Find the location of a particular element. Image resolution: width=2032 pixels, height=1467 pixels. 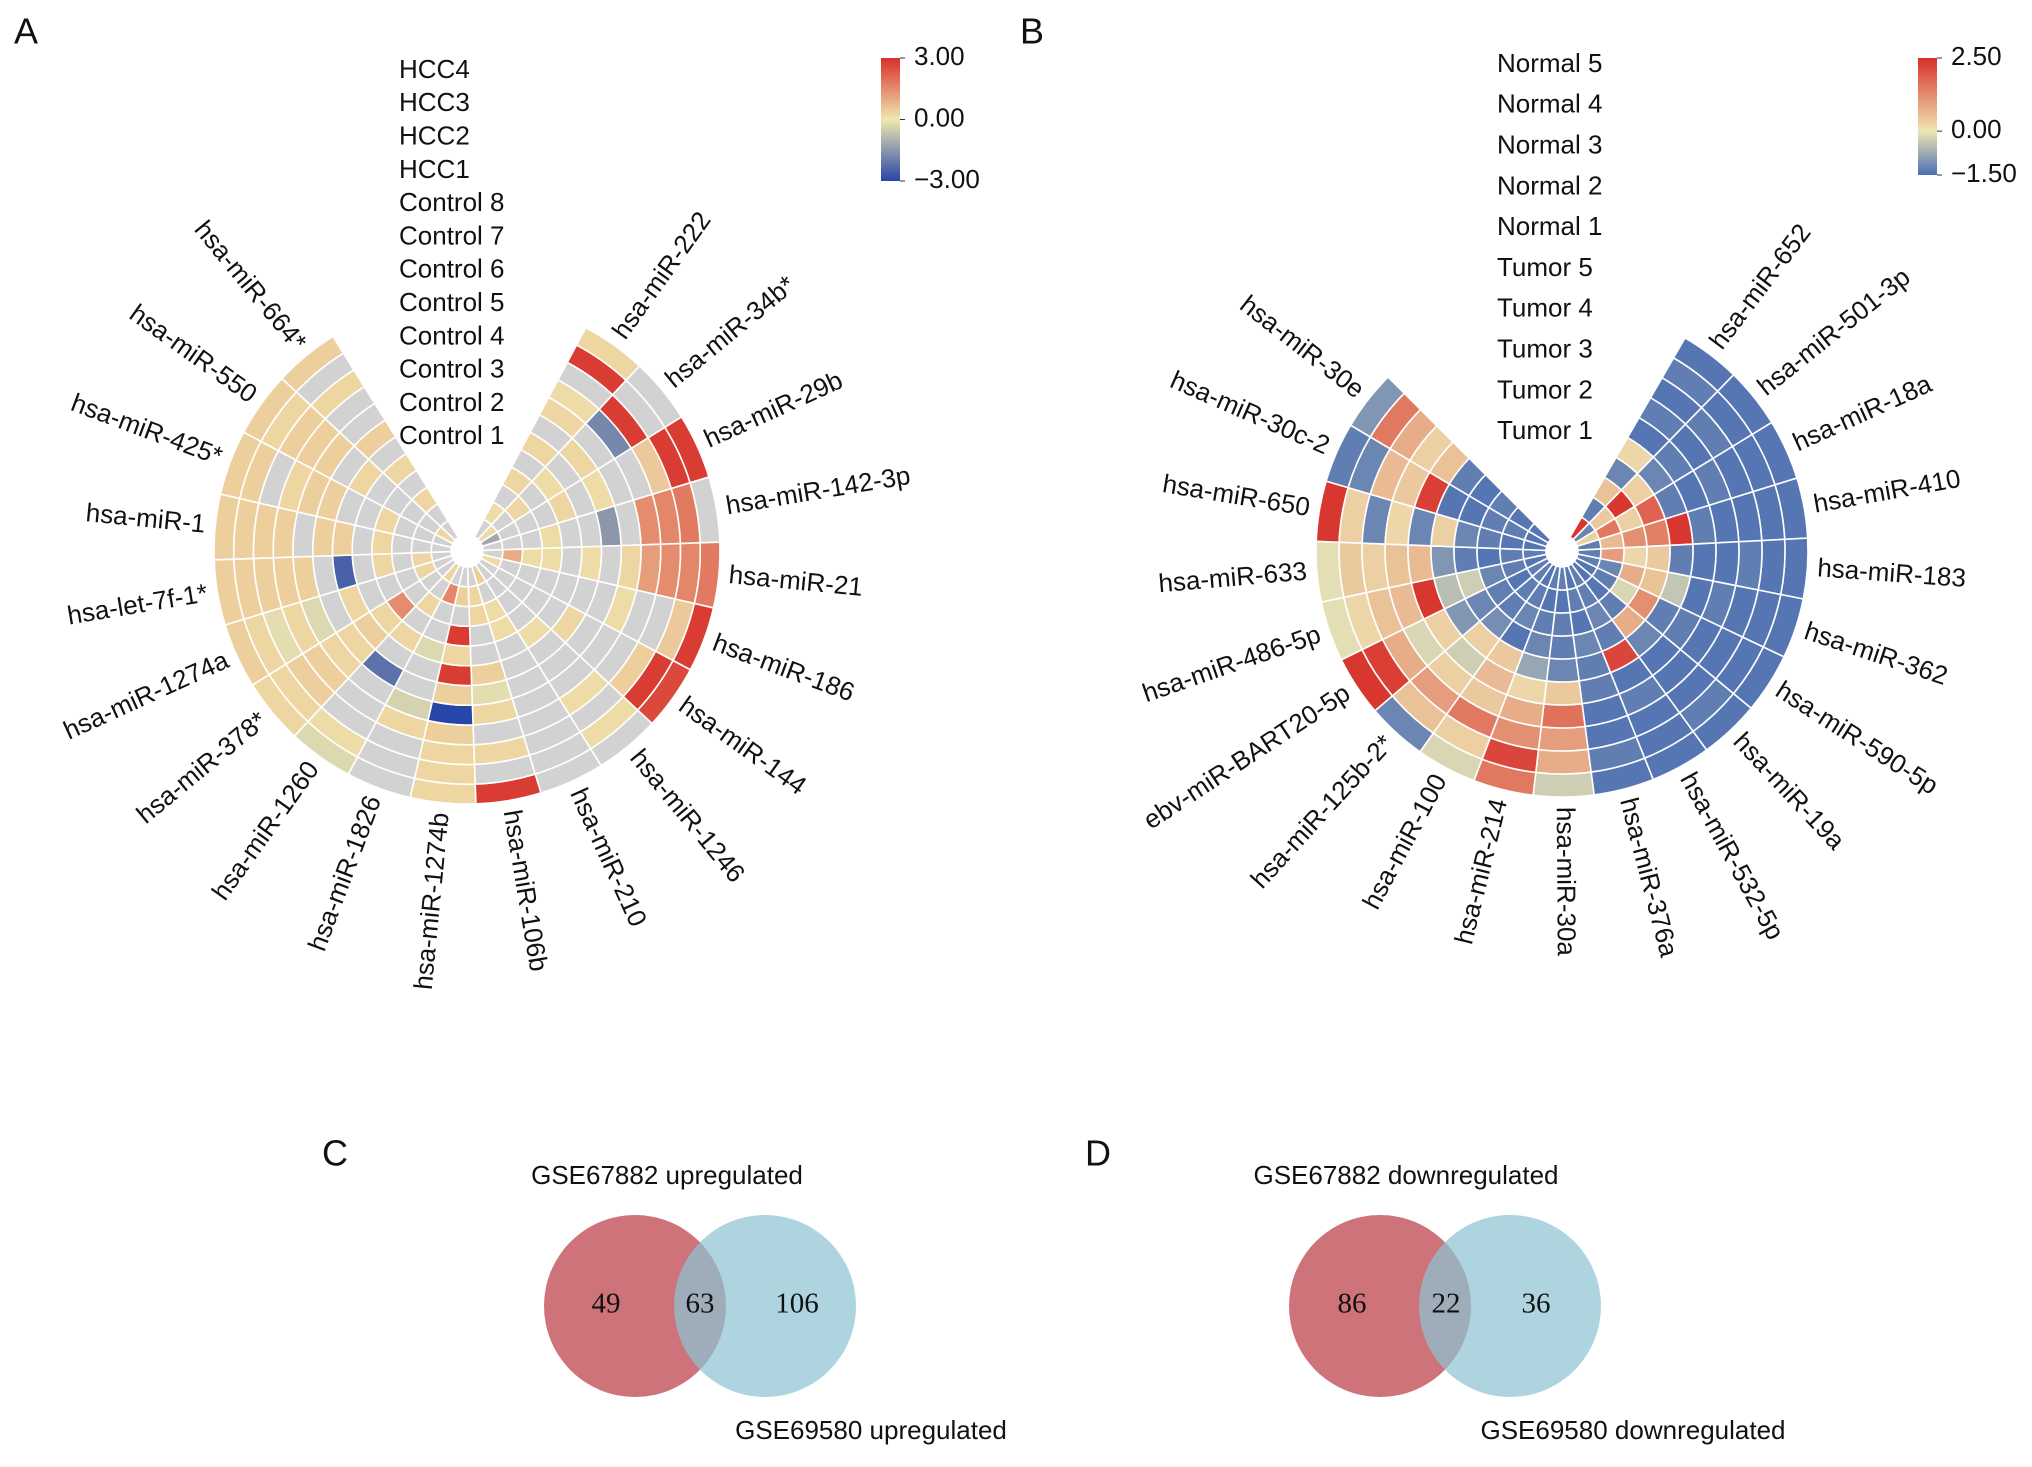

category-label: hsa-miR-214 is located at coordinates (1480, 871).